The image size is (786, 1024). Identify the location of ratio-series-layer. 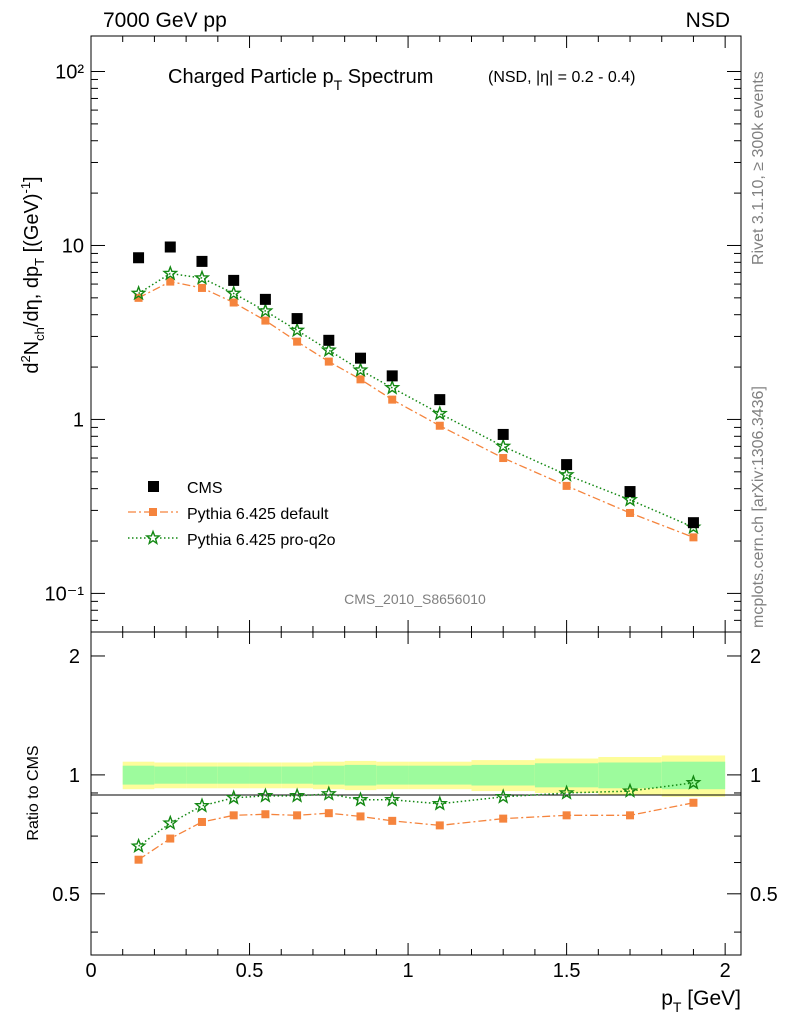
(416, 819).